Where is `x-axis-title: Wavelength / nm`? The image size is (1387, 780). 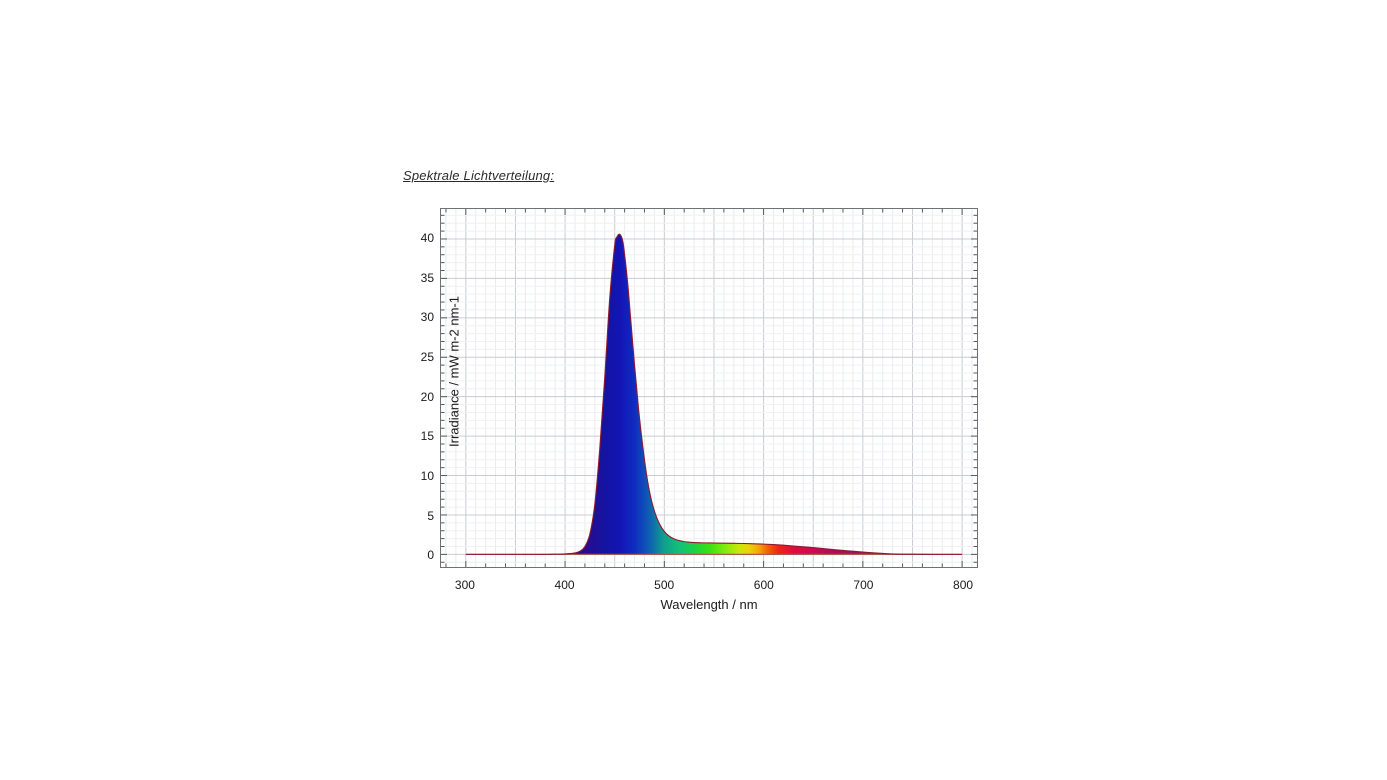
x-axis-title: Wavelength / nm is located at coordinates (709, 604).